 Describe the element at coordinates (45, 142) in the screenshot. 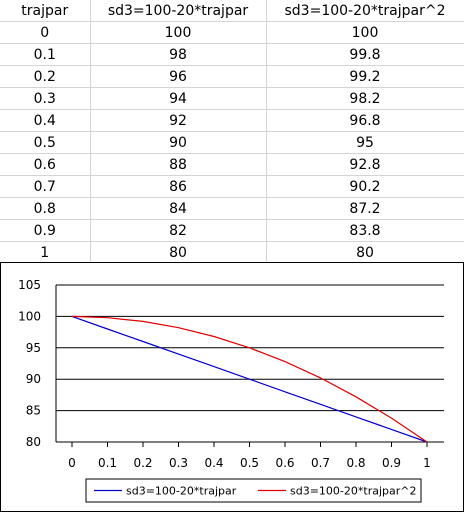

I see `table-cell: 0.5` at that location.